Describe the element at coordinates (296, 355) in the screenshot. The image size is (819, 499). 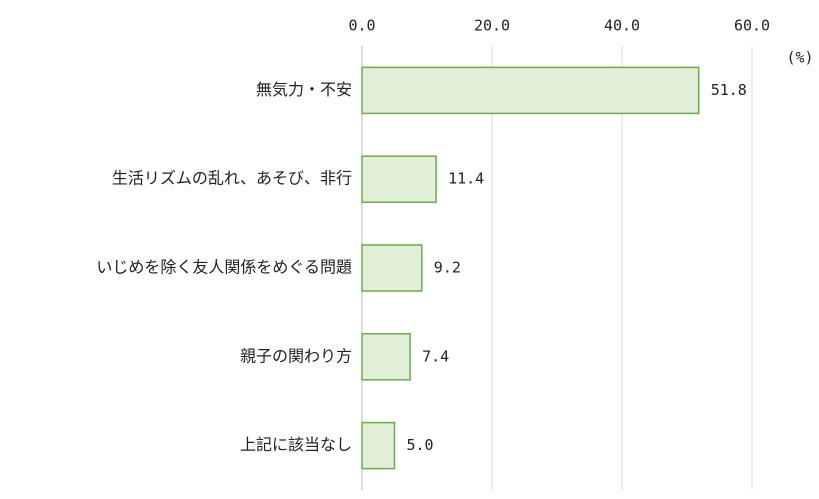
I see `y-tick-label: 親子の関わり方` at that location.